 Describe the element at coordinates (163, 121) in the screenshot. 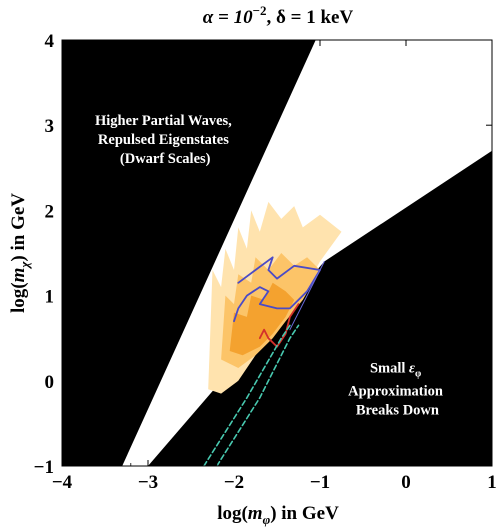

I see `upper-left-line-1: Higher Partial Waves,` at that location.